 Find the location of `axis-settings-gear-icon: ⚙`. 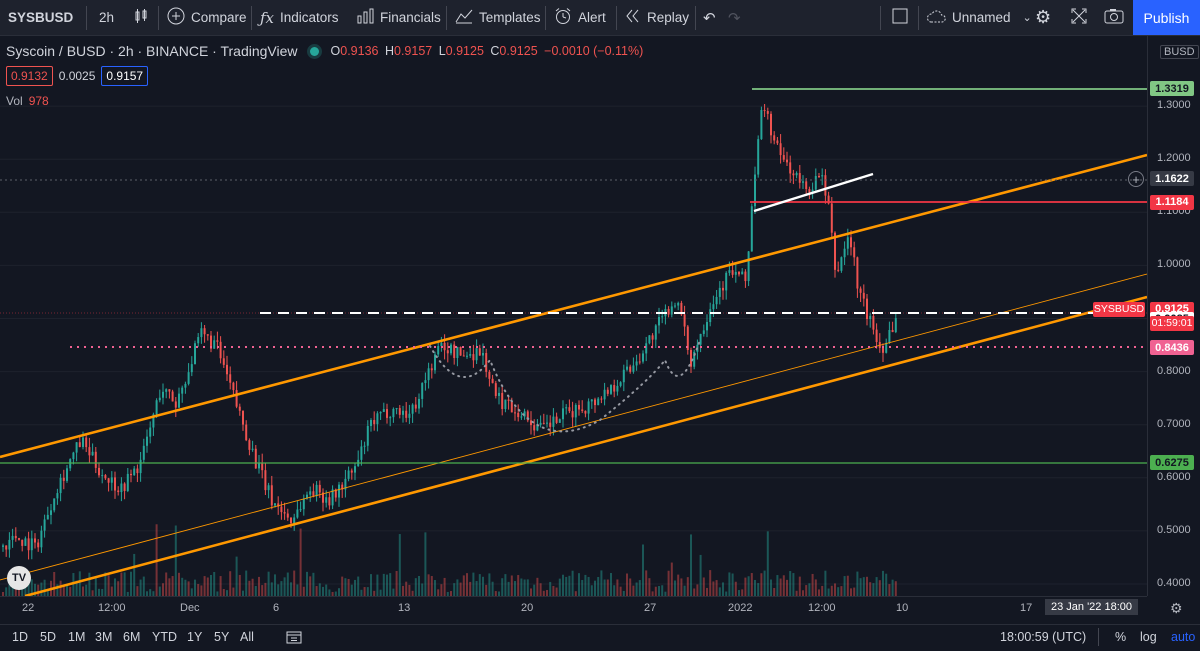

axis-settings-gear-icon: ⚙ is located at coordinates (1176, 608).